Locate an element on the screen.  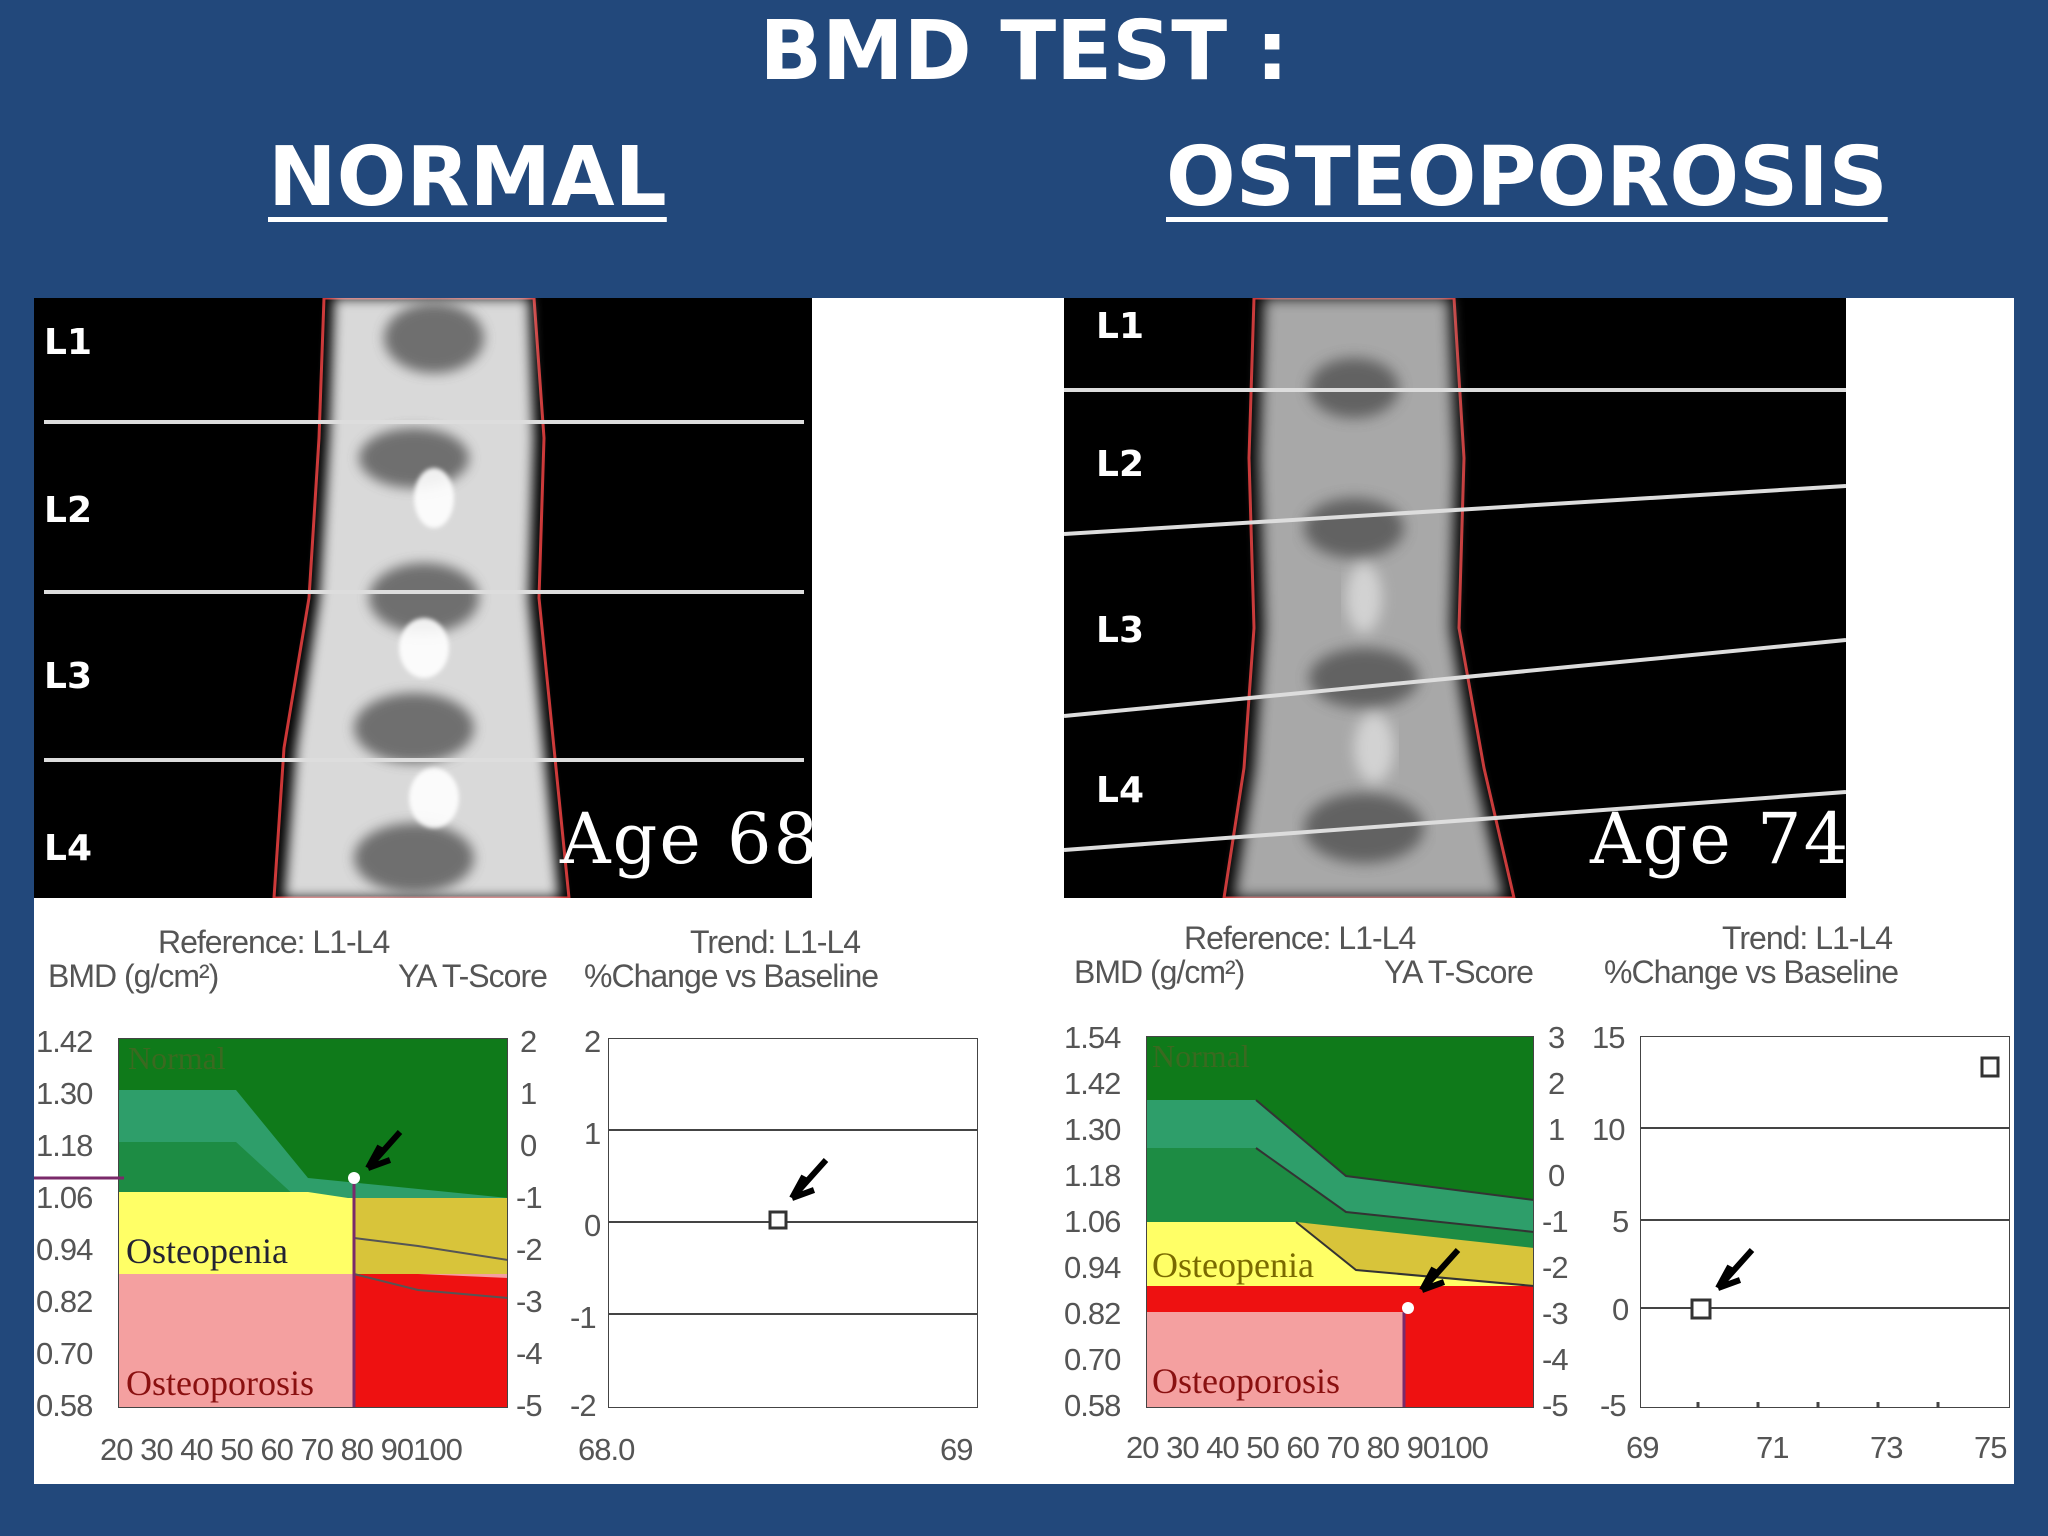
bmd-axis-label-osteoporosis: BMD (g/cm²) is located at coordinates (1159, 972).